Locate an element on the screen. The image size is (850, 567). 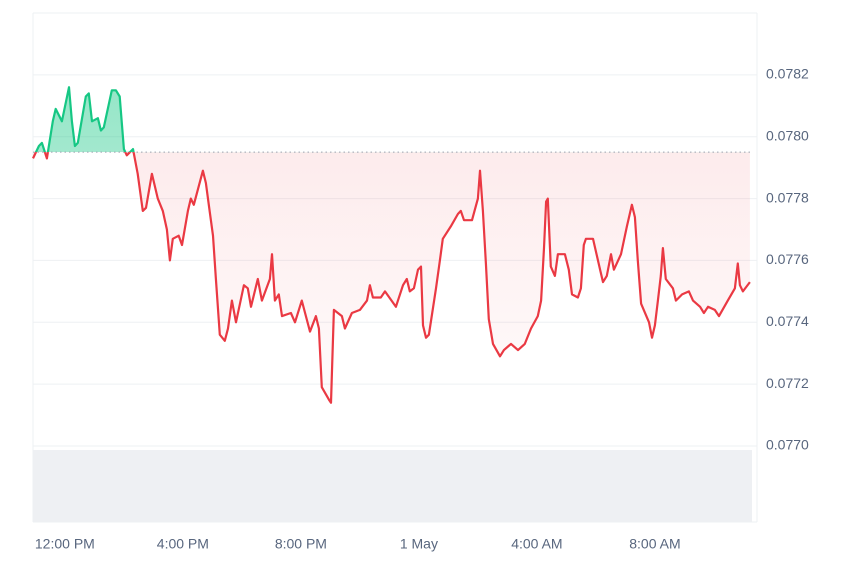
volume-area is located at coordinates (392, 486).